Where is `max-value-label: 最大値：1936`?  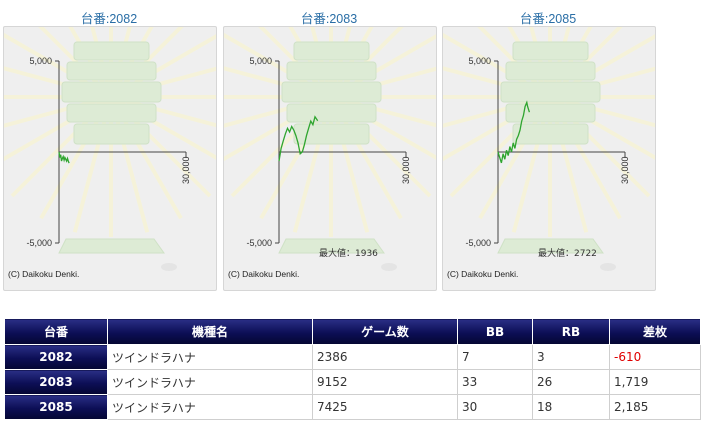
max-value-label: 最大値：1936 is located at coordinates (348, 253).